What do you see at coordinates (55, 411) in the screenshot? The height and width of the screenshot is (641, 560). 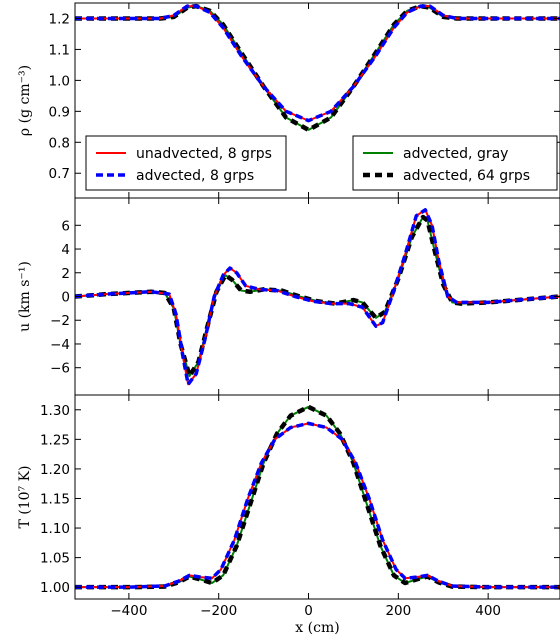 I see `ytick-label-temperature: 1.30` at bounding box center [55, 411].